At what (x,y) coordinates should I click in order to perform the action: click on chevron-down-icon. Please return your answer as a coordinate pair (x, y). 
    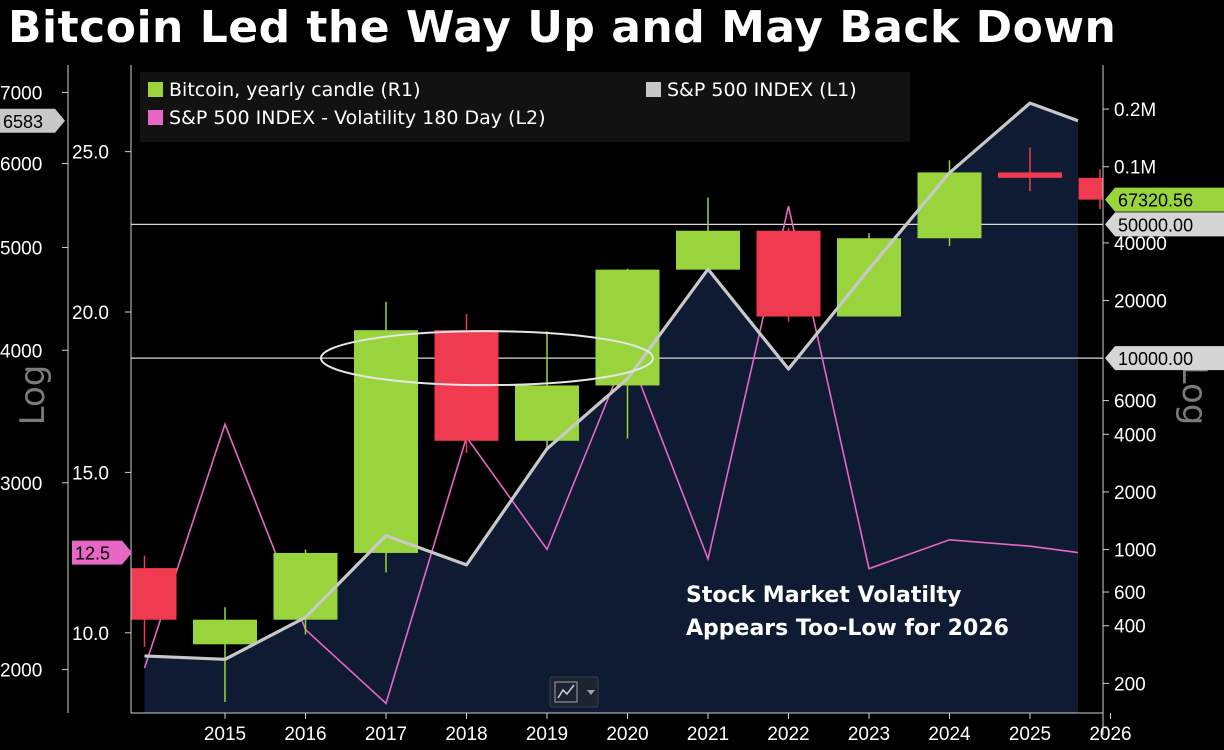
    Looking at the image, I should click on (591, 692).